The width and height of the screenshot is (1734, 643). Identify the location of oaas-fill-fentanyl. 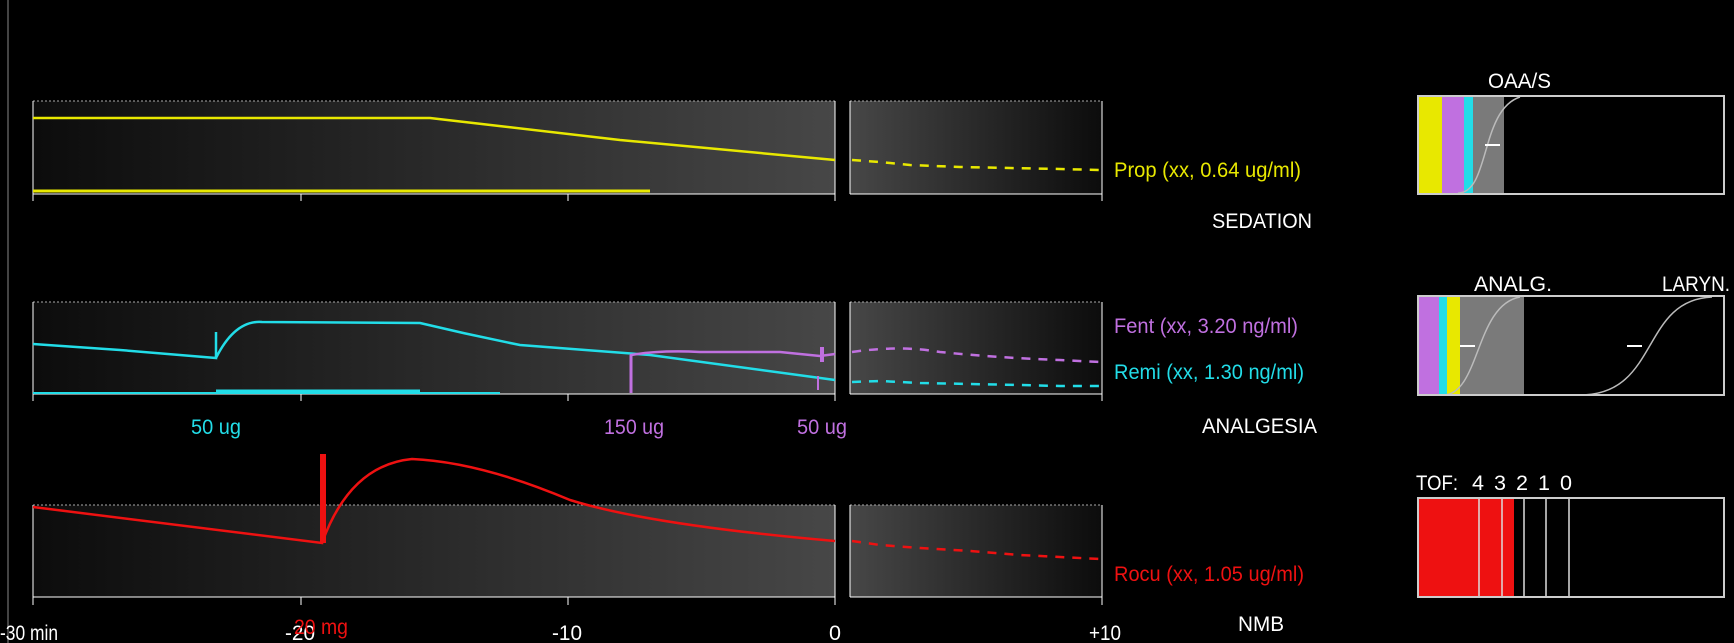
(1453, 145).